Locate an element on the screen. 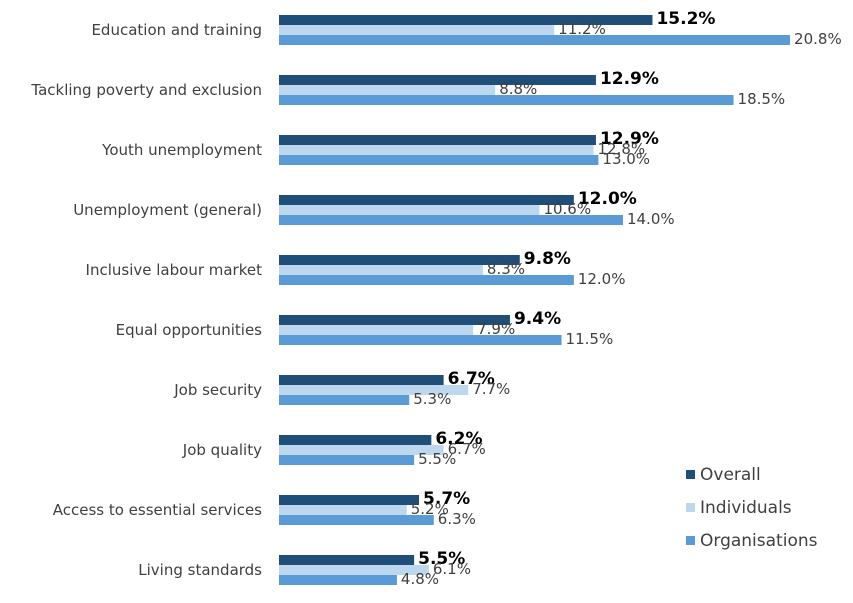  category-group: Youth unemployment 12.9%12.8%13.0% is located at coordinates (380, 148).